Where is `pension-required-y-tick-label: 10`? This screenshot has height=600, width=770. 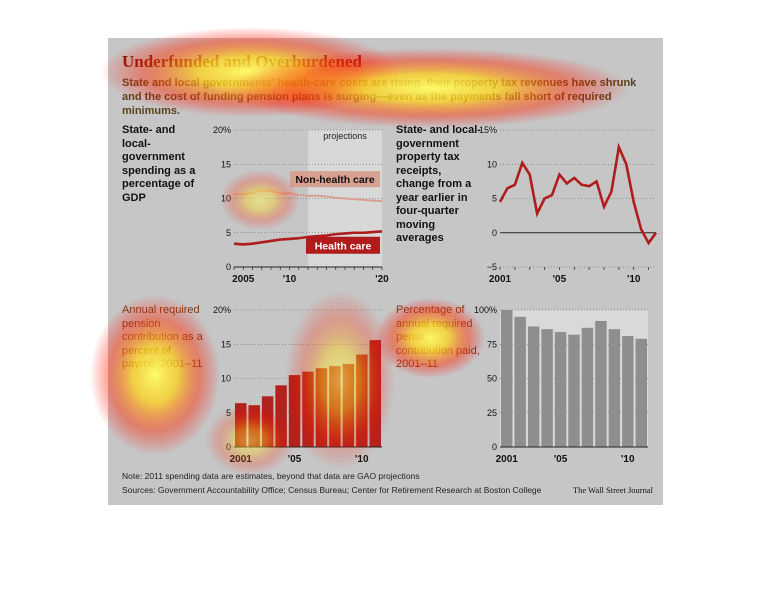
pension-required-y-tick-label: 10 is located at coordinates (226, 379).